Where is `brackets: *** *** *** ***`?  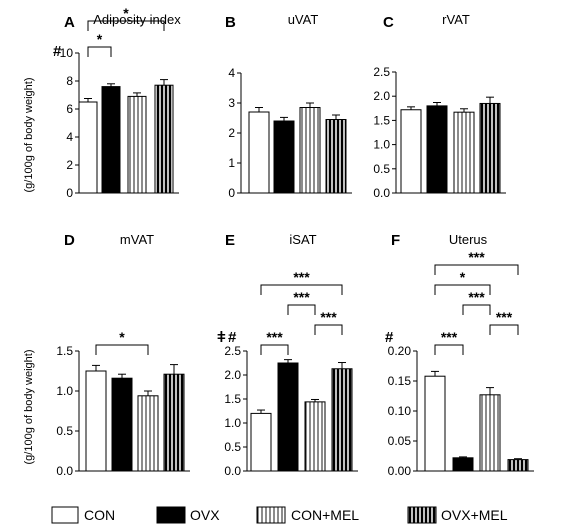 brackets: *** *** *** *** is located at coordinates (301, 312).